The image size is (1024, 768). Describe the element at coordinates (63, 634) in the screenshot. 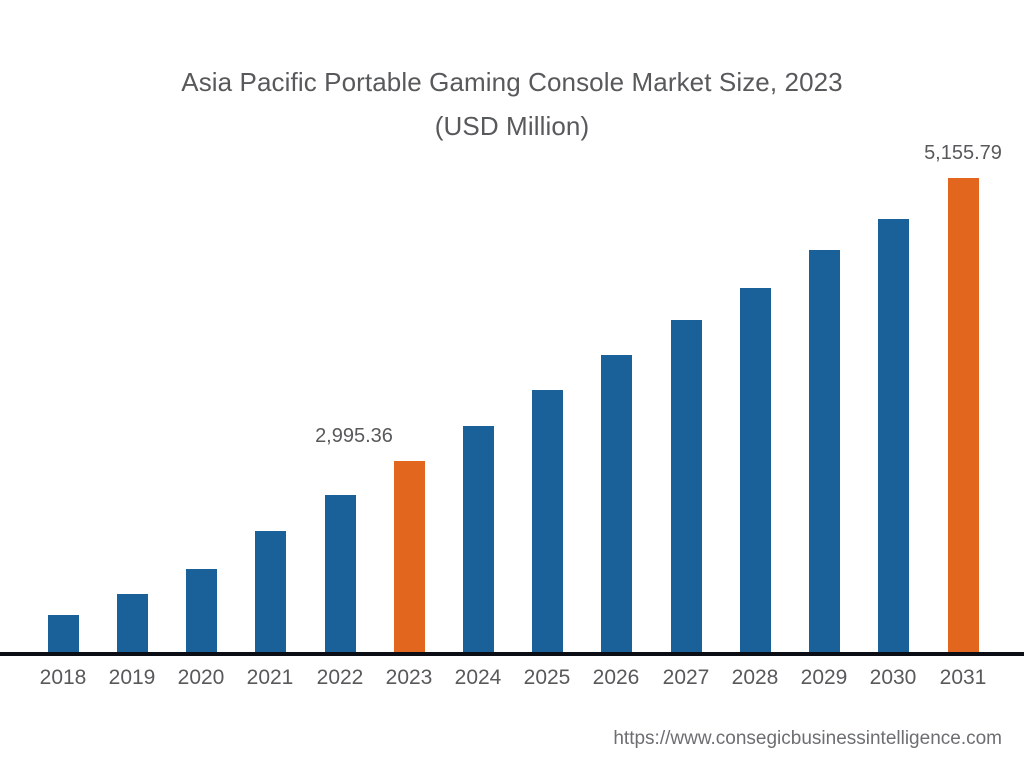

I see `bar-2018` at that location.